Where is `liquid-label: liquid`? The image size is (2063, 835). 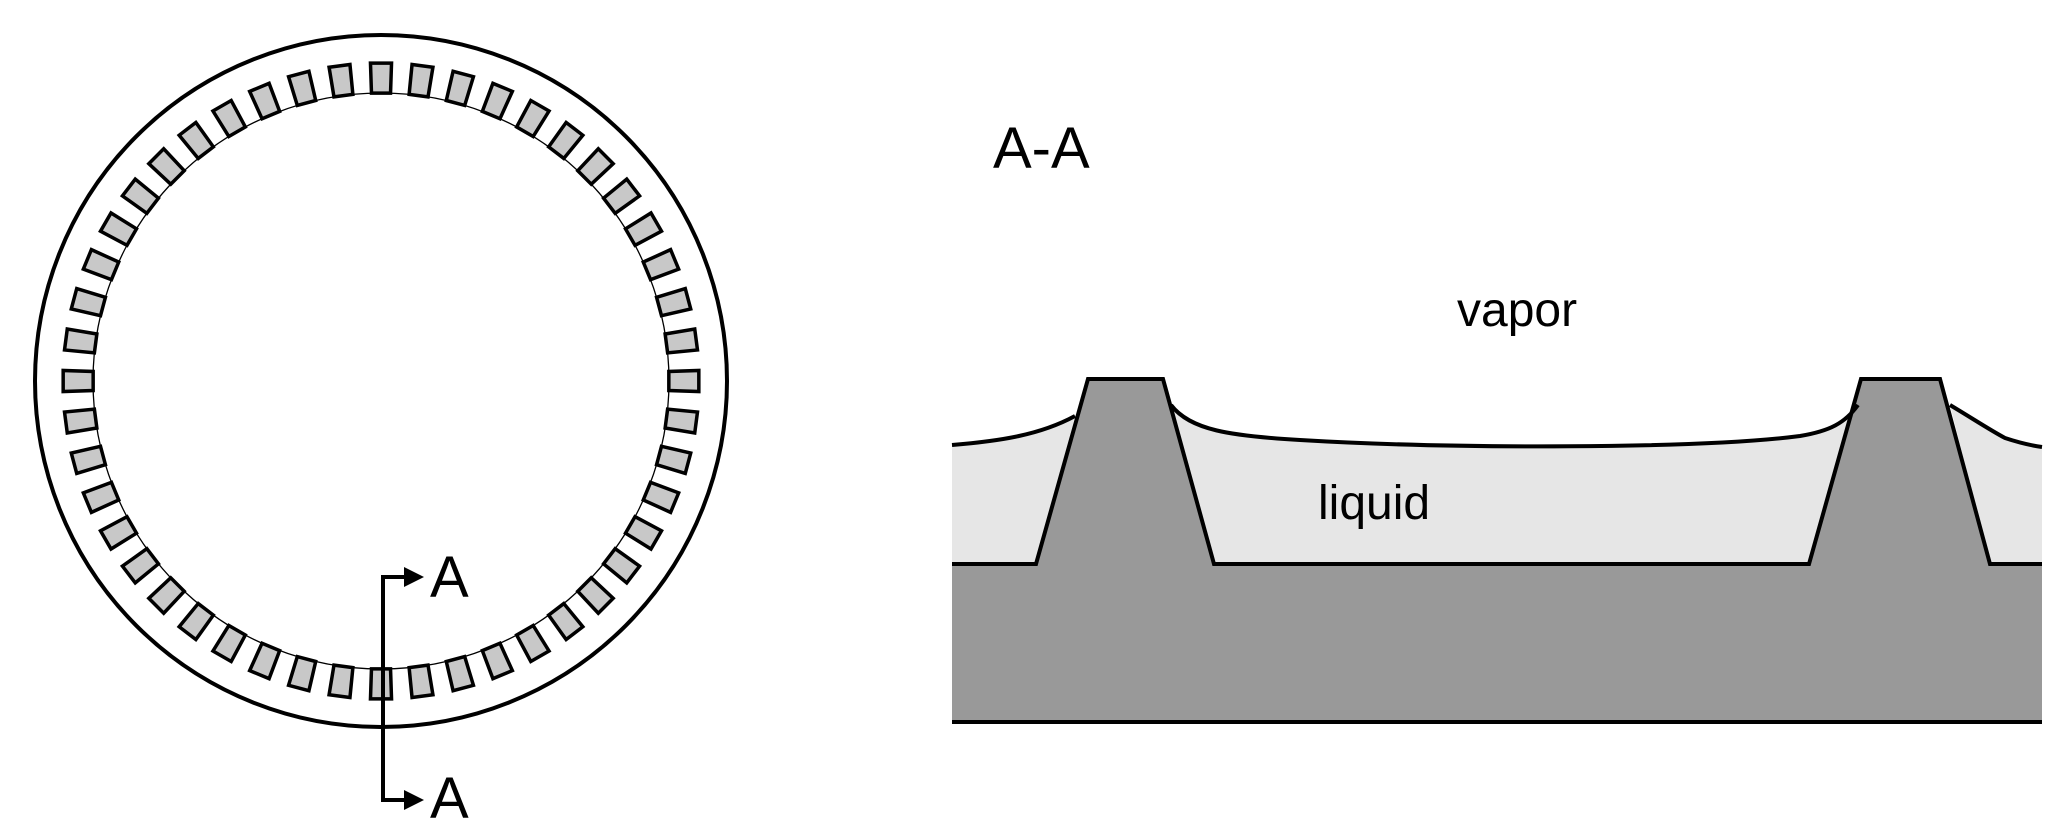
liquid-label: liquid is located at coordinates (1374, 503).